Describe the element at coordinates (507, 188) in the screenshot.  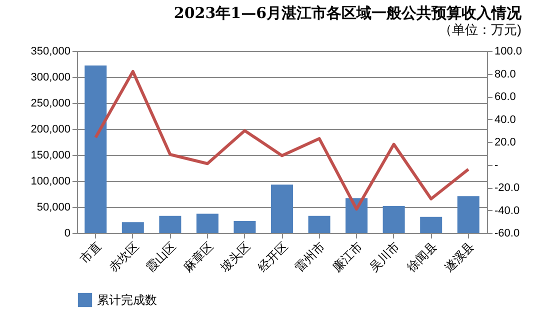
I see `y2-tick-label: -20.0` at that location.